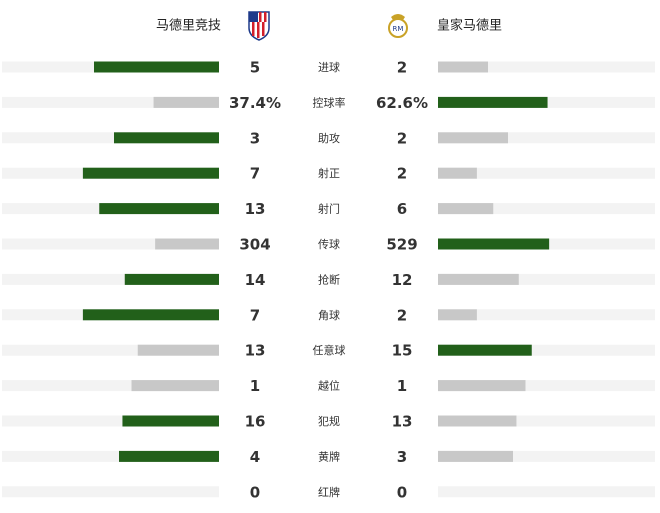 This screenshot has width=660, height=513. Describe the element at coordinates (255, 492) in the screenshot. I see `home-value: 0` at that location.